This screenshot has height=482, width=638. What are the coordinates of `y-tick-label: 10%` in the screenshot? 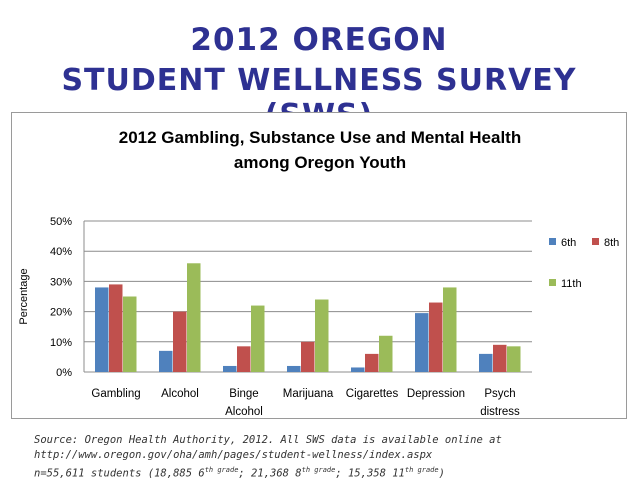 It's located at (61, 343).